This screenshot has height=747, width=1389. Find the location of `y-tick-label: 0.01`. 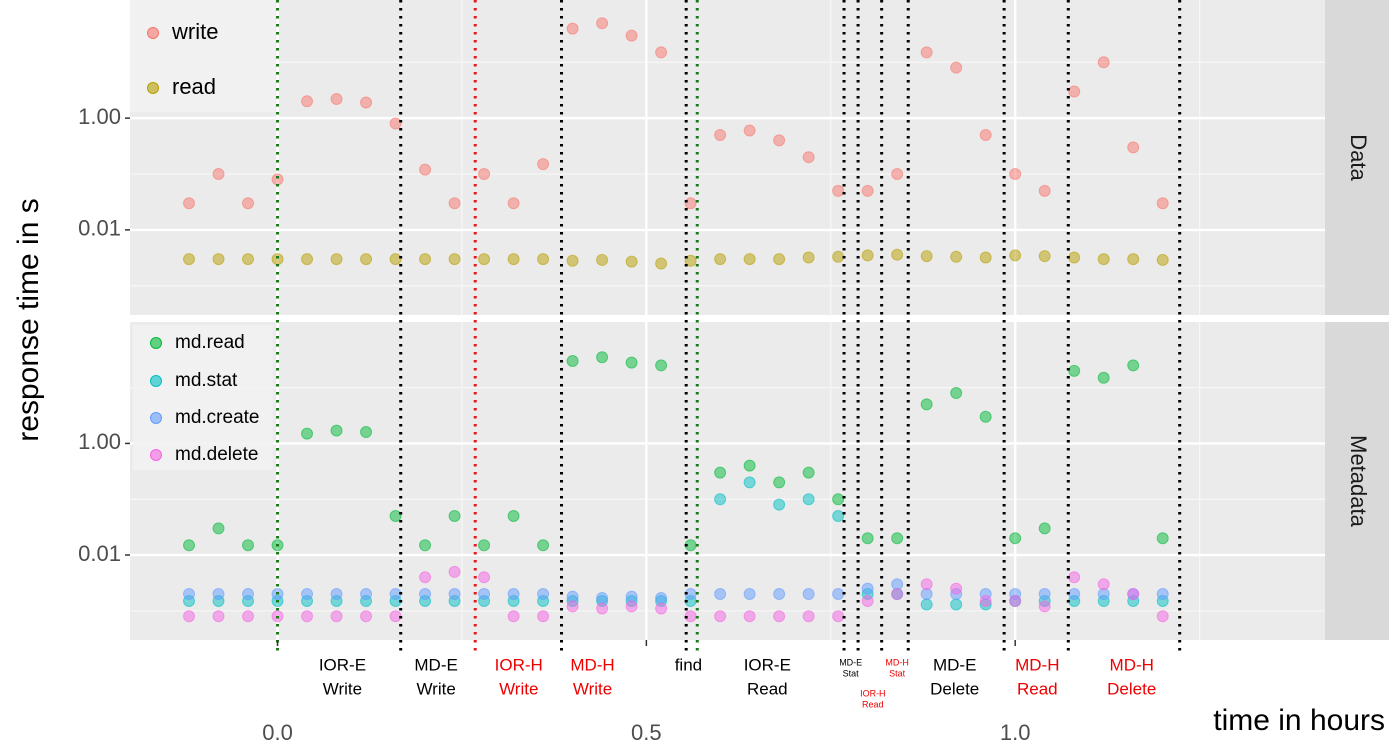

y-tick-label: 0.01 is located at coordinates (99, 228).